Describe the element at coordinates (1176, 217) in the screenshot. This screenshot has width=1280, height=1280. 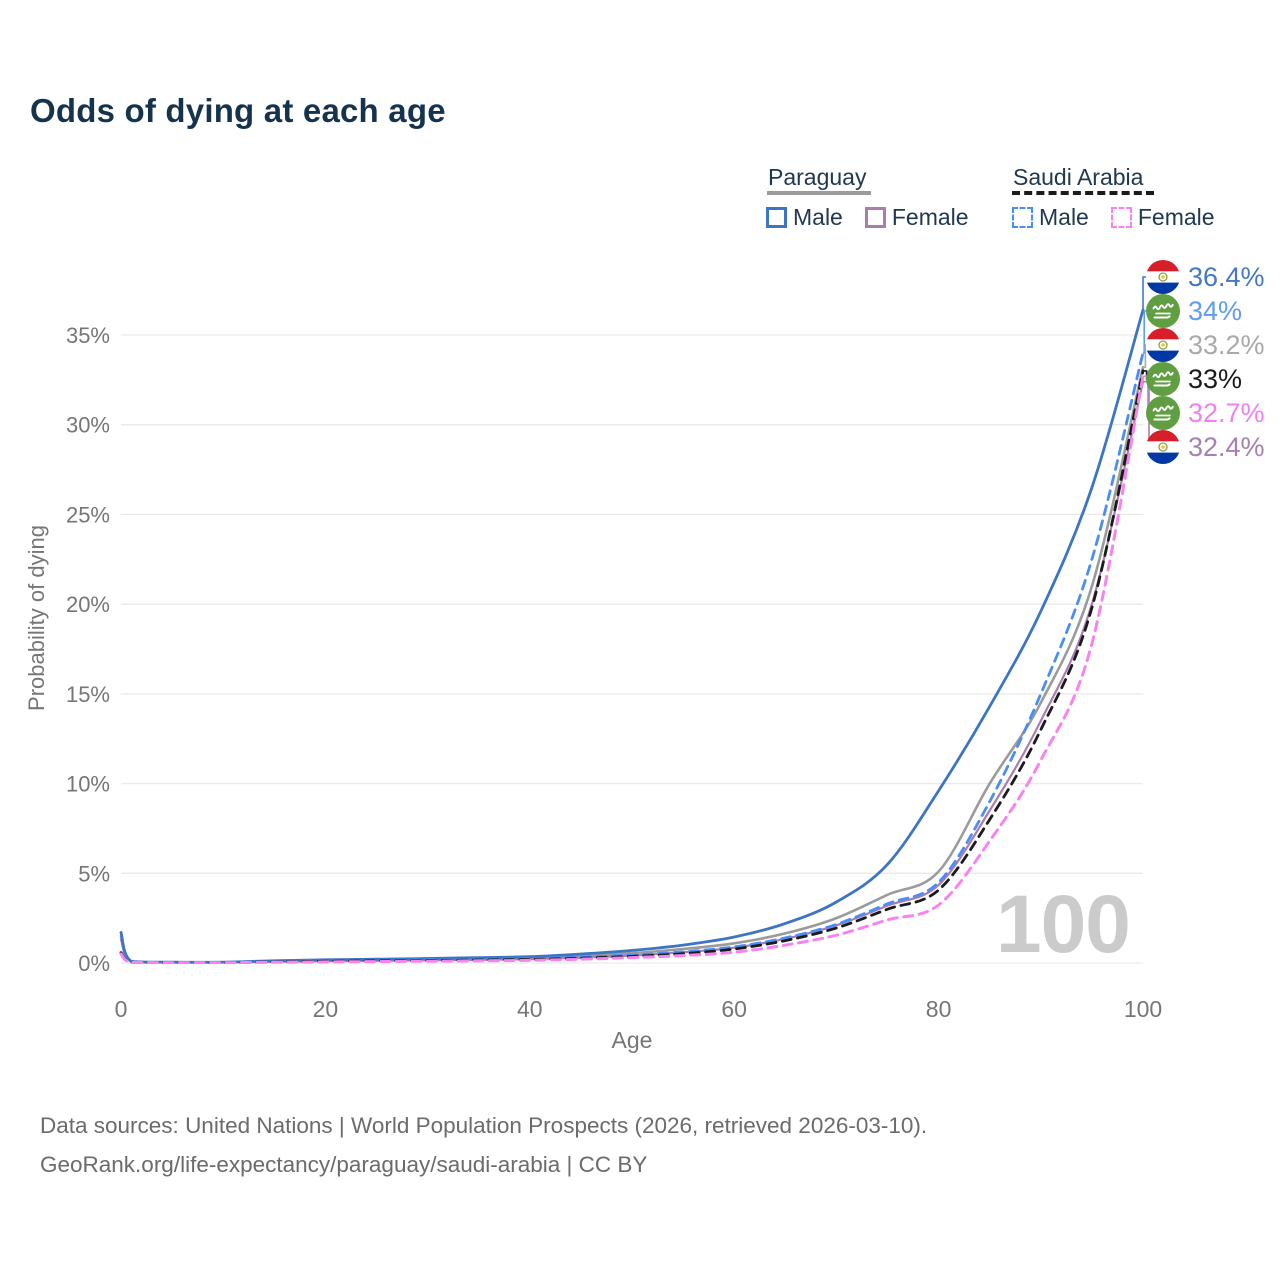
I see `legend-label-saudi-female: Female` at that location.